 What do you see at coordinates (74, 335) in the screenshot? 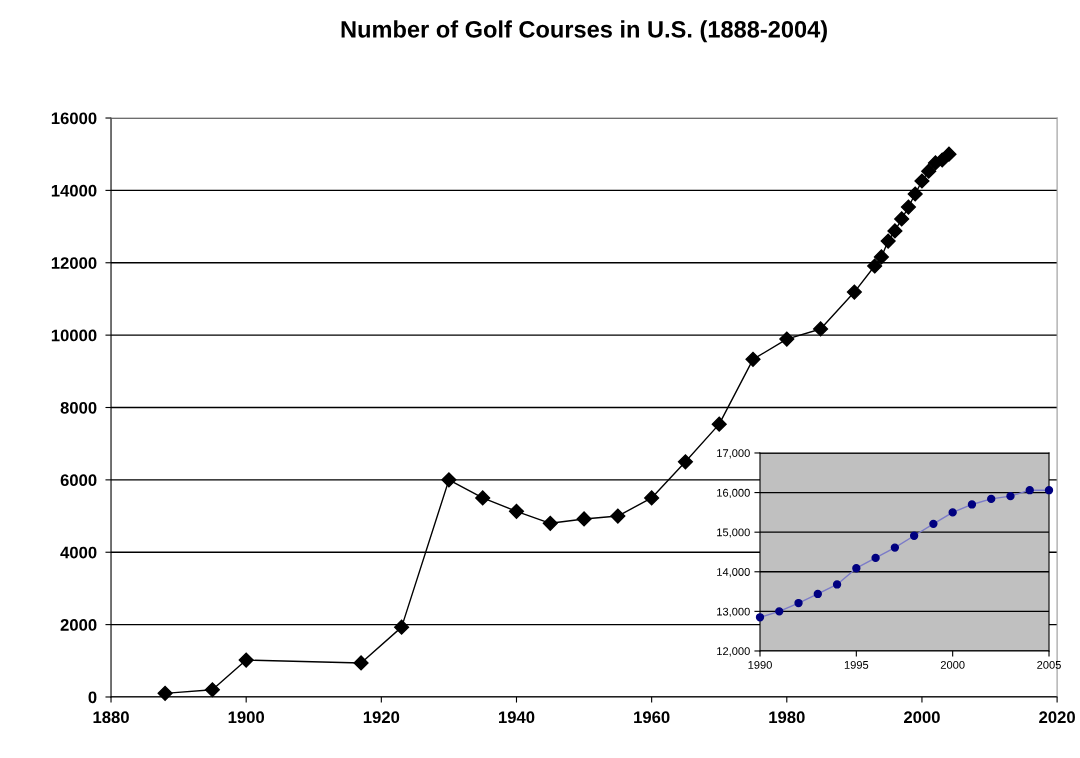
I see `y-tick-label: 10000` at bounding box center [74, 335].